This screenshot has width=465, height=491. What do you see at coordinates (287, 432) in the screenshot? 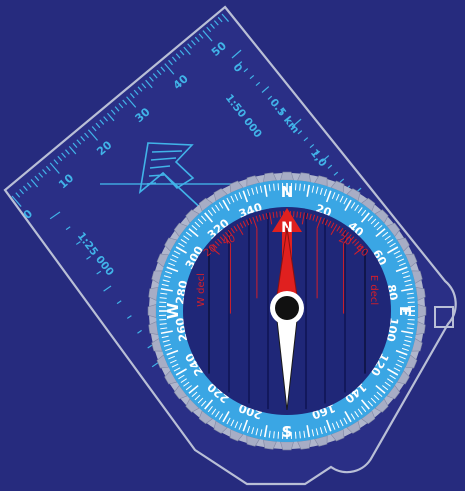
I see `cardinal-south: S` at bounding box center [287, 432].